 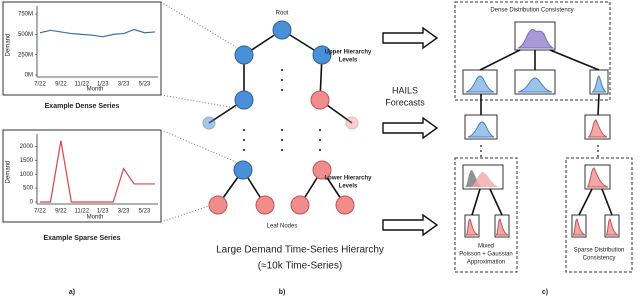 What do you see at coordinates (300, 266) in the screenshot?
I see `caption: (≈10k Time-Series)` at bounding box center [300, 266].